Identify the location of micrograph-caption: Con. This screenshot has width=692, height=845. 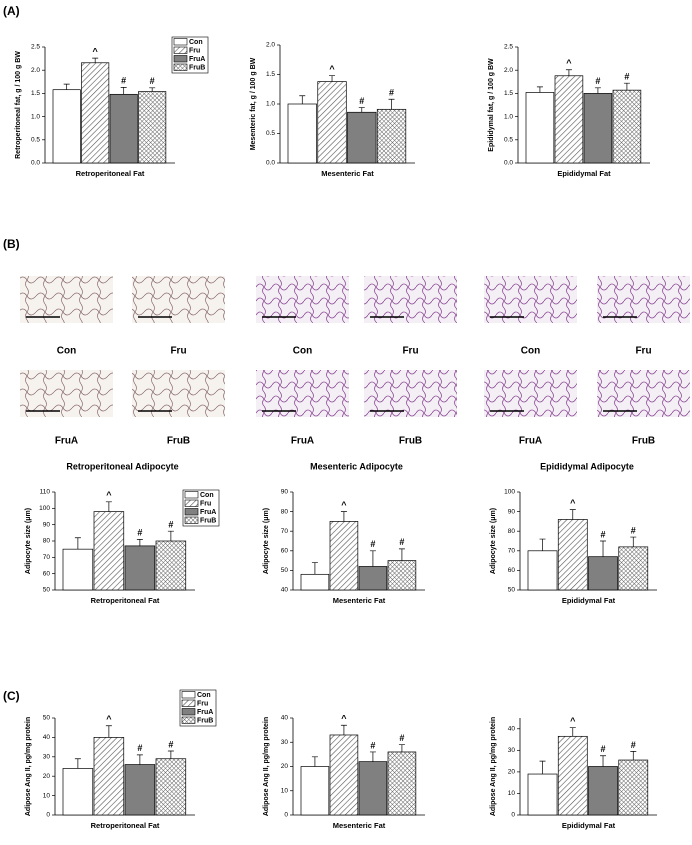
(530, 351).